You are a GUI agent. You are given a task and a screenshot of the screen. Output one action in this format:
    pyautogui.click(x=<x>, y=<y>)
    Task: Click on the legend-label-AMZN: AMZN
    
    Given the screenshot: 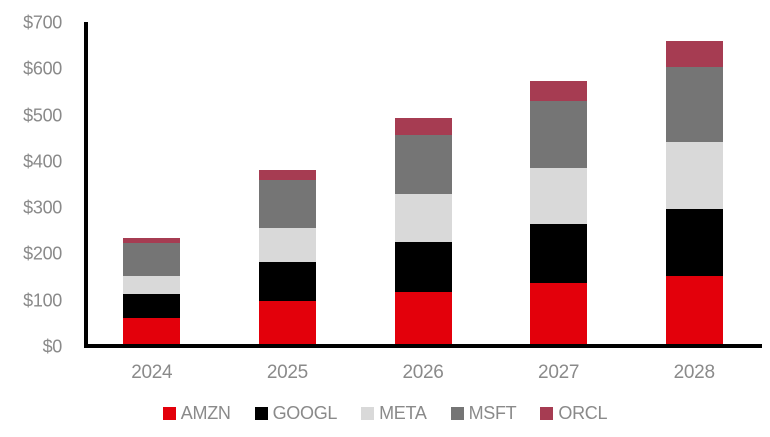 What is the action you would take?
    pyautogui.click(x=205, y=413)
    